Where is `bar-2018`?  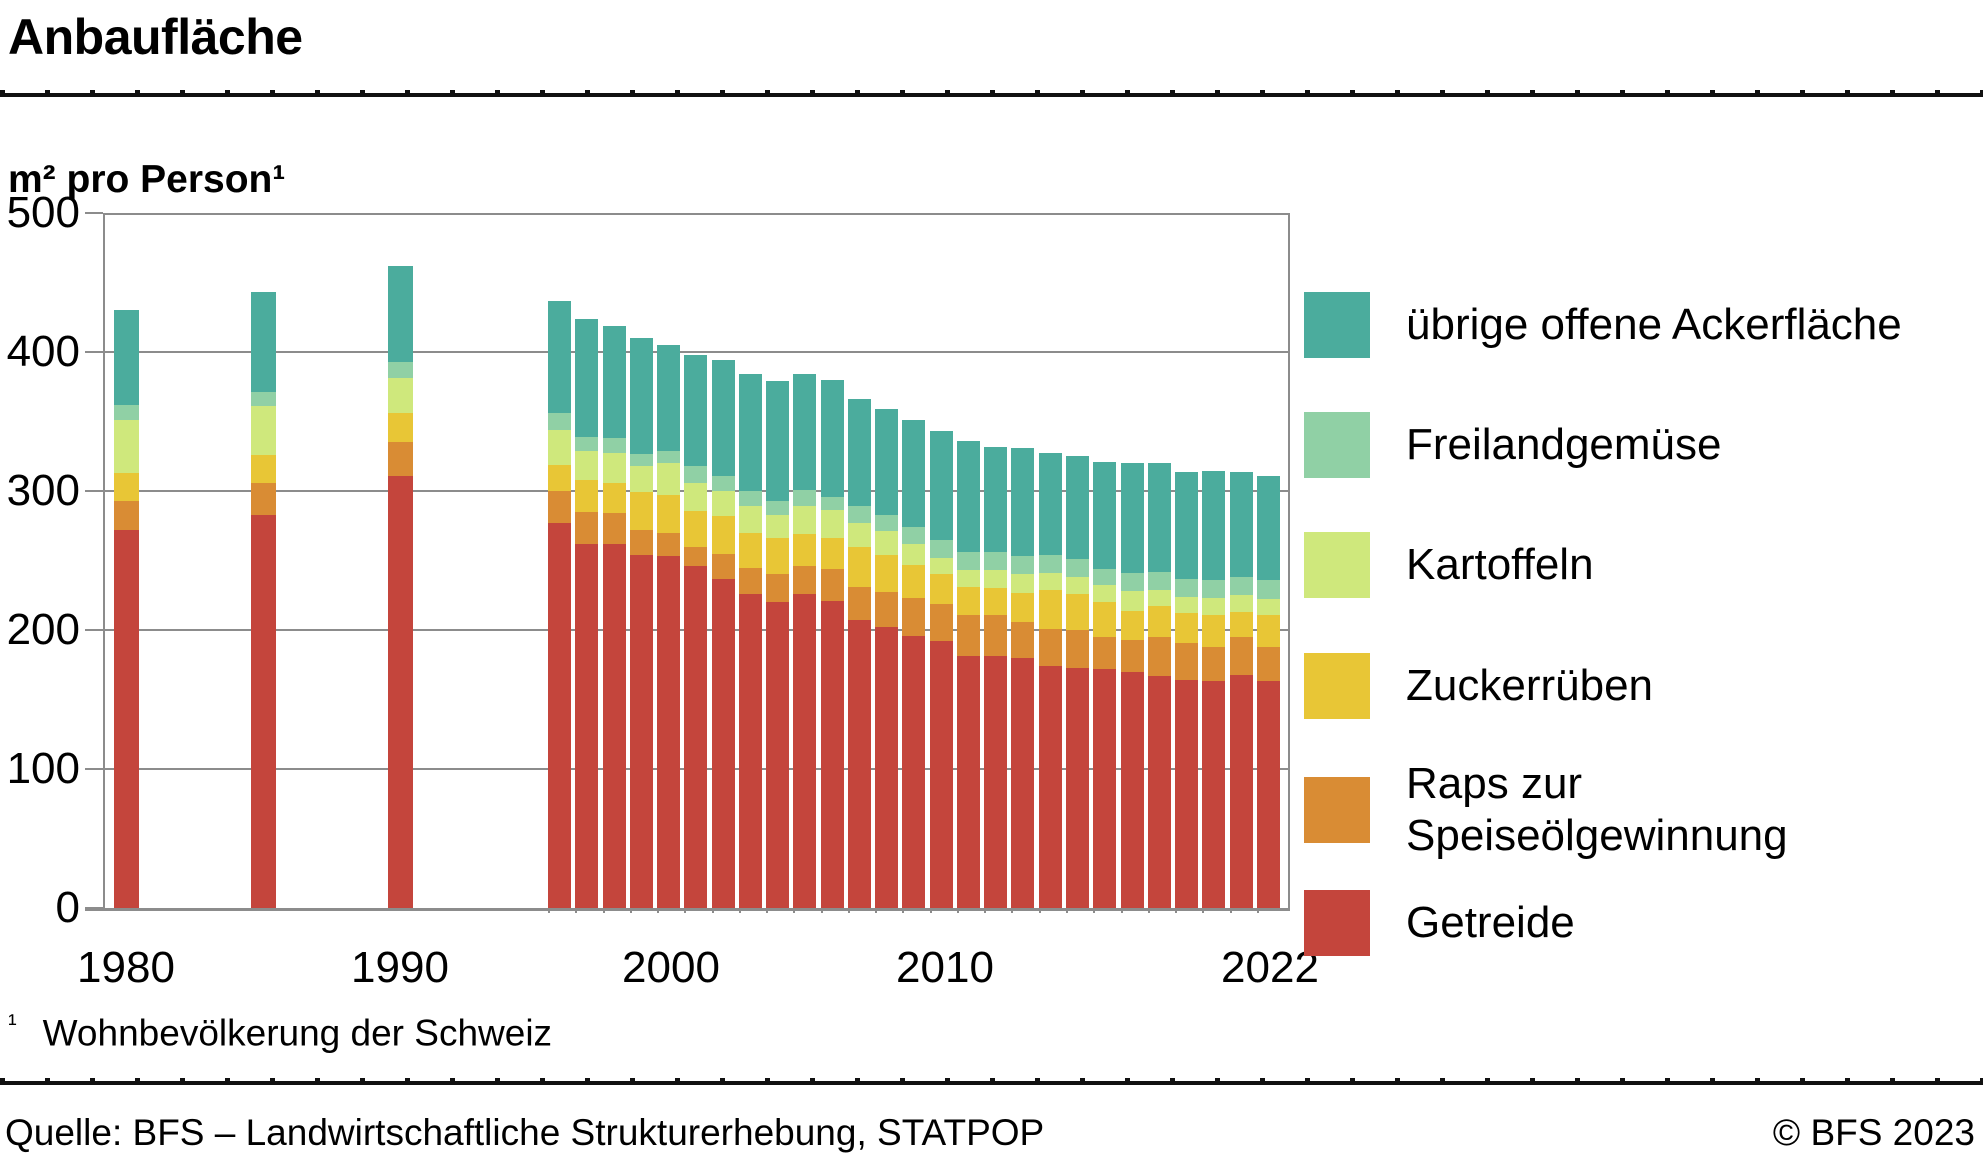 bar-2018 is located at coordinates (1159, 685).